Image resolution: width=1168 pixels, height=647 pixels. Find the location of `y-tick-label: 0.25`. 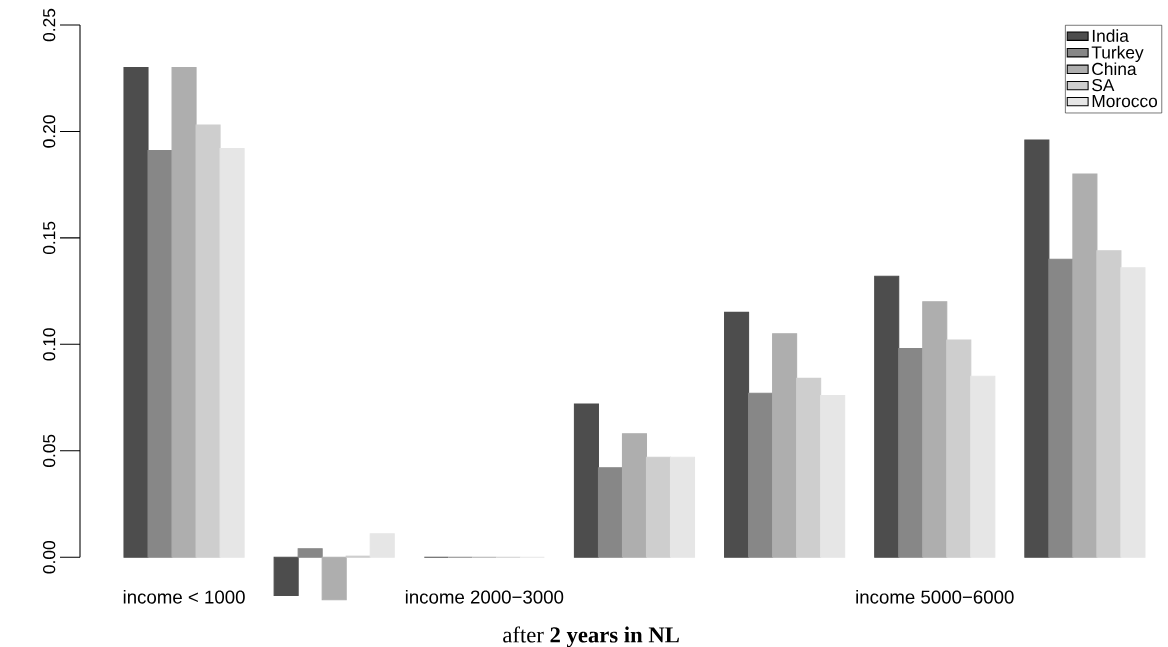

y-tick-label: 0.25 is located at coordinates (49, 25).